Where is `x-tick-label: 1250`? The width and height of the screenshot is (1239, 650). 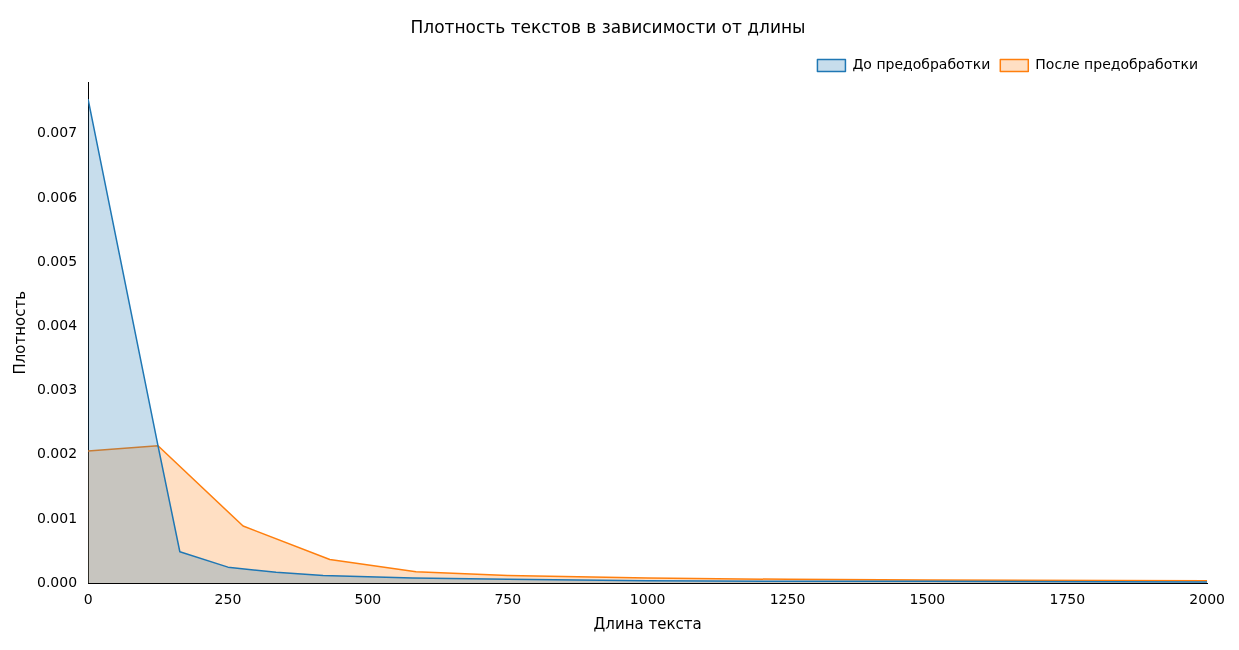
x-tick-label: 1250 is located at coordinates (787, 599).